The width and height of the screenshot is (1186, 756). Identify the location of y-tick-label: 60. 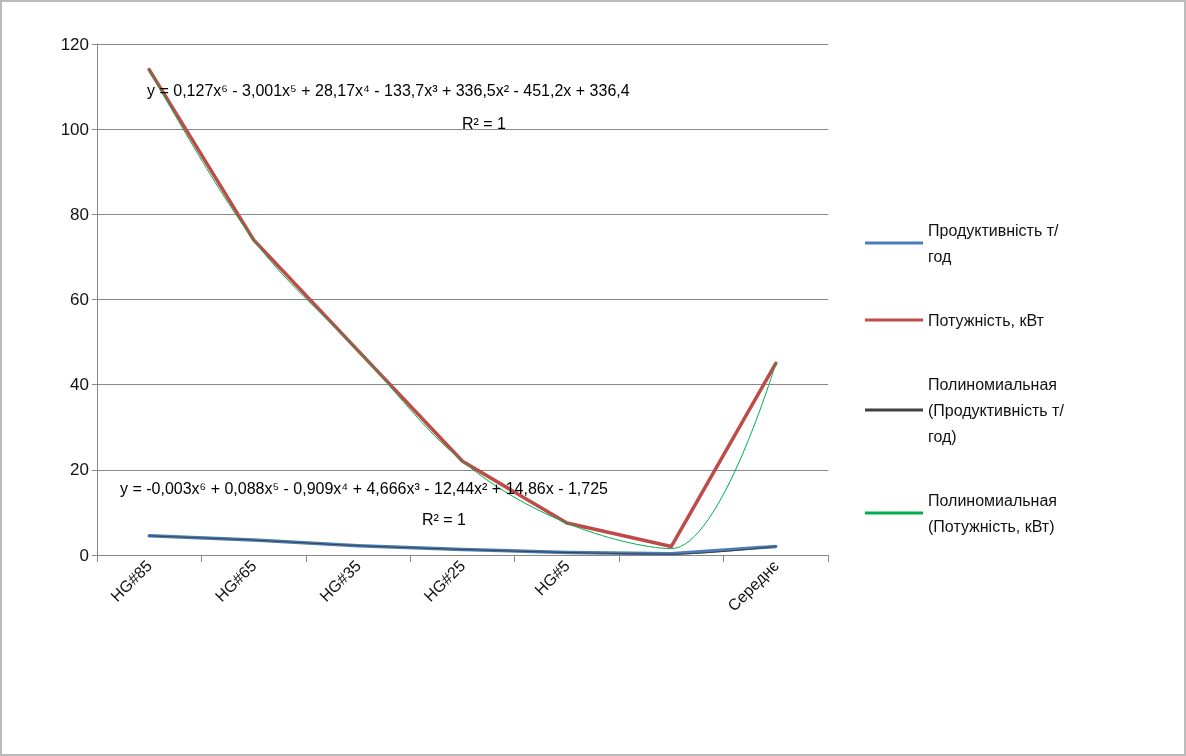
(79, 299).